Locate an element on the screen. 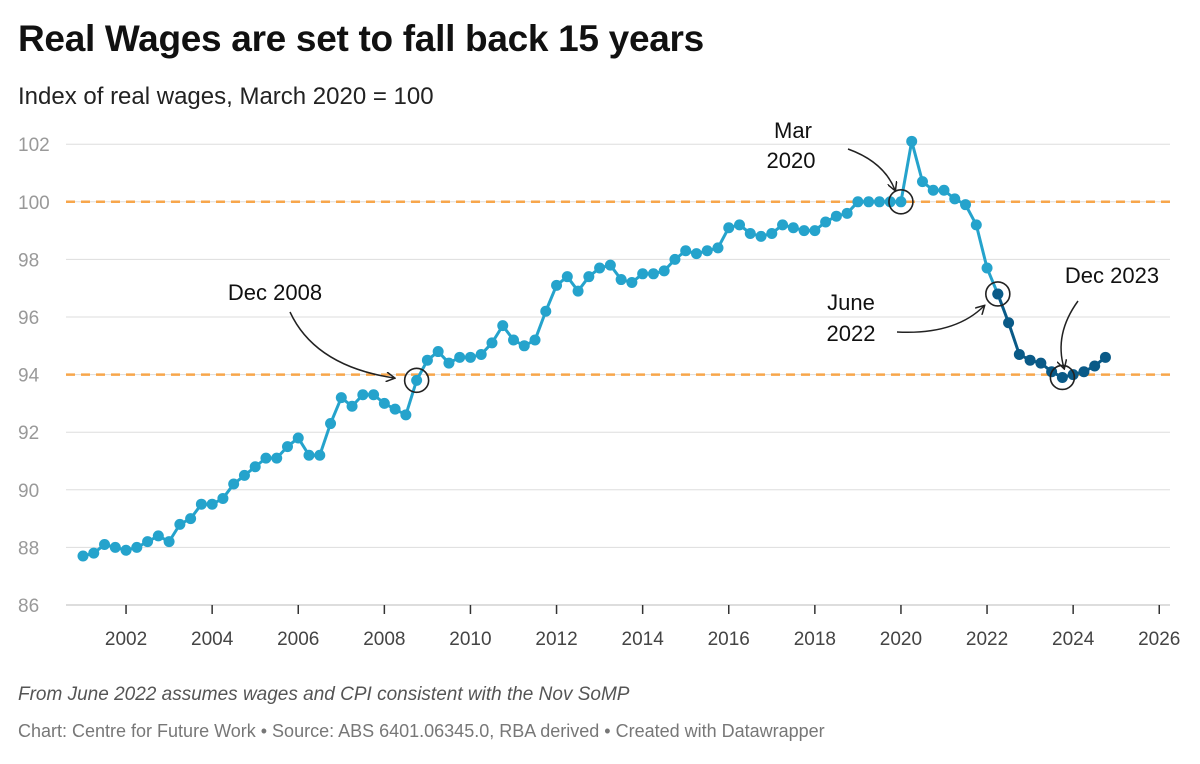 The height and width of the screenshot is (764, 1200). x-tick-label: 2016 is located at coordinates (729, 639).